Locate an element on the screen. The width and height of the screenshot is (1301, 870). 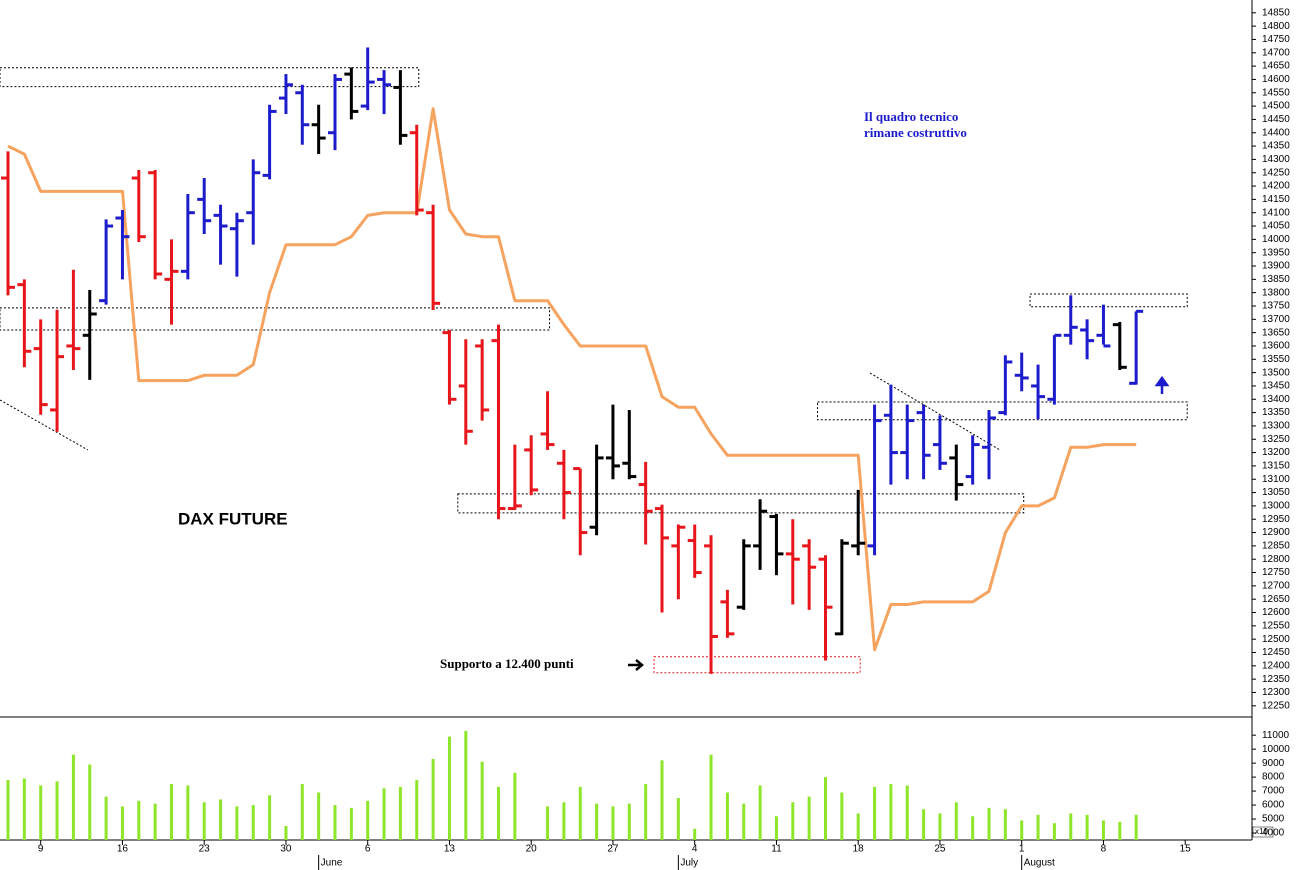
y-tick-label: 14550 is located at coordinates (1276, 92).